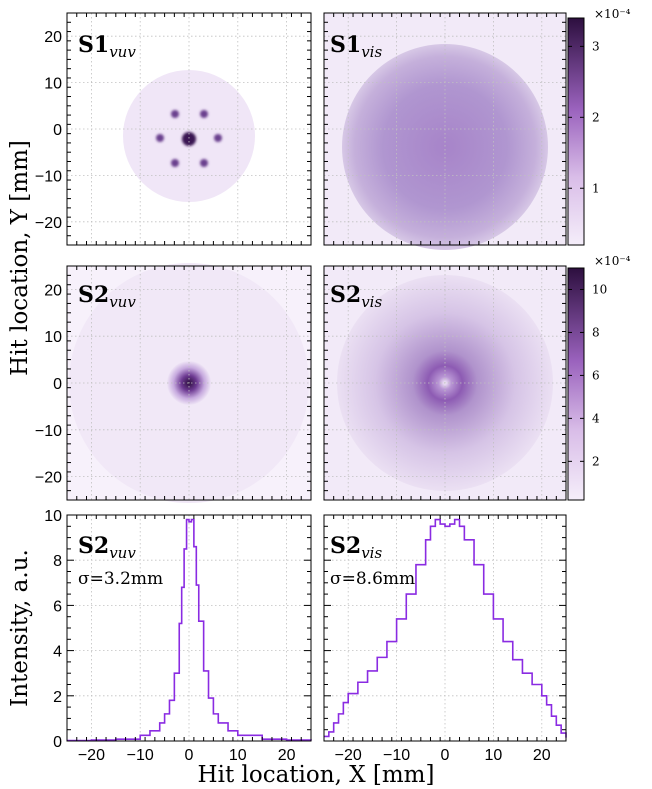 The image size is (652, 789). Describe the element at coordinates (57, 561) in the screenshot. I see `y-tick-label: 8` at that location.